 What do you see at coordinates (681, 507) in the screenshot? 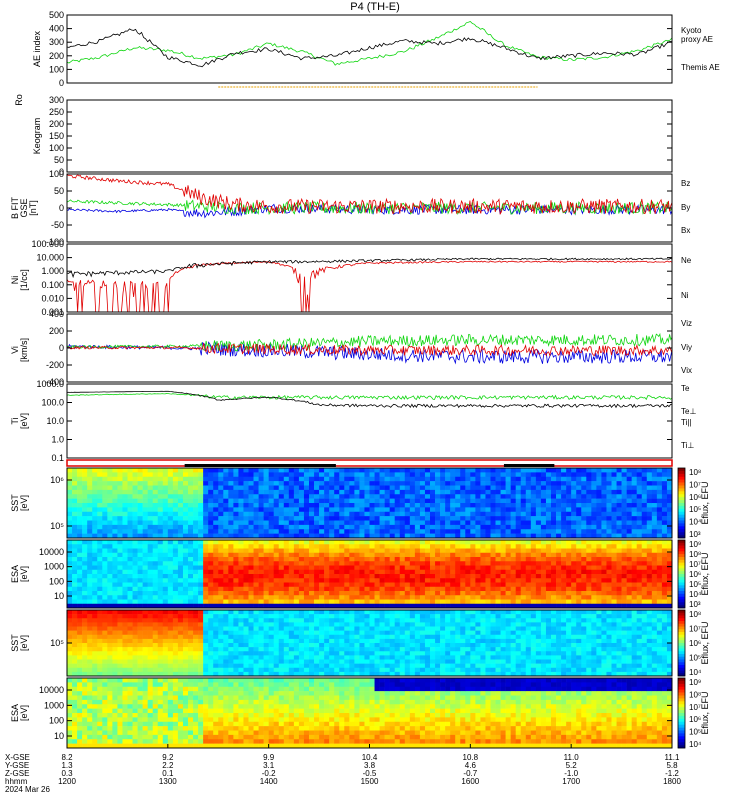
I see `colorbar-segment` at bounding box center [681, 507].